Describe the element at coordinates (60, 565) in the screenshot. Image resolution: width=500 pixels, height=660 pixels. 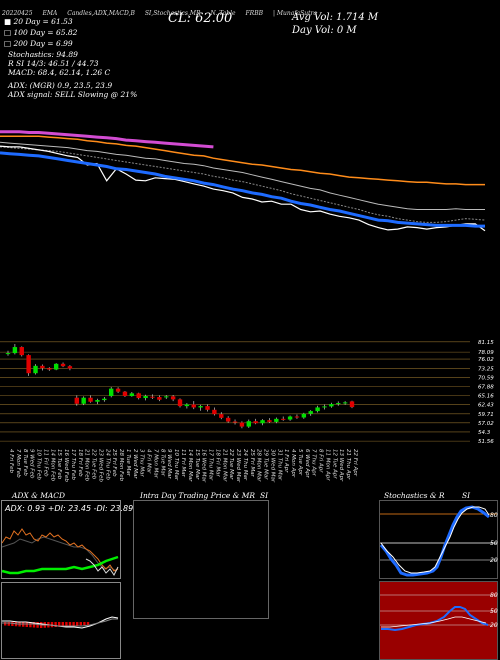
I see `adx-plus-di-line` at that location.